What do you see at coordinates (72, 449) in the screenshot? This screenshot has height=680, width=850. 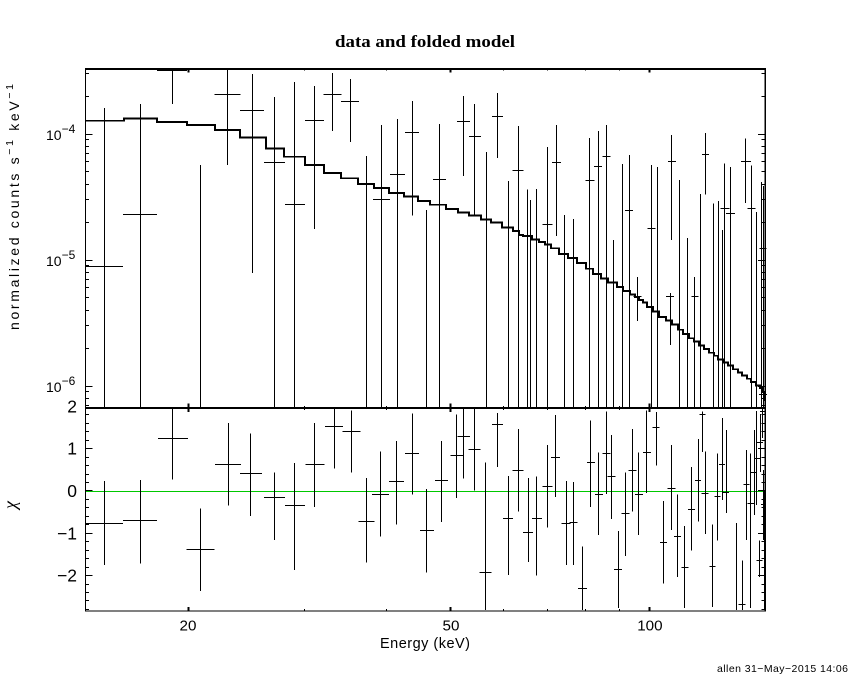 I see `svg-text: 1` at bounding box center [72, 449].